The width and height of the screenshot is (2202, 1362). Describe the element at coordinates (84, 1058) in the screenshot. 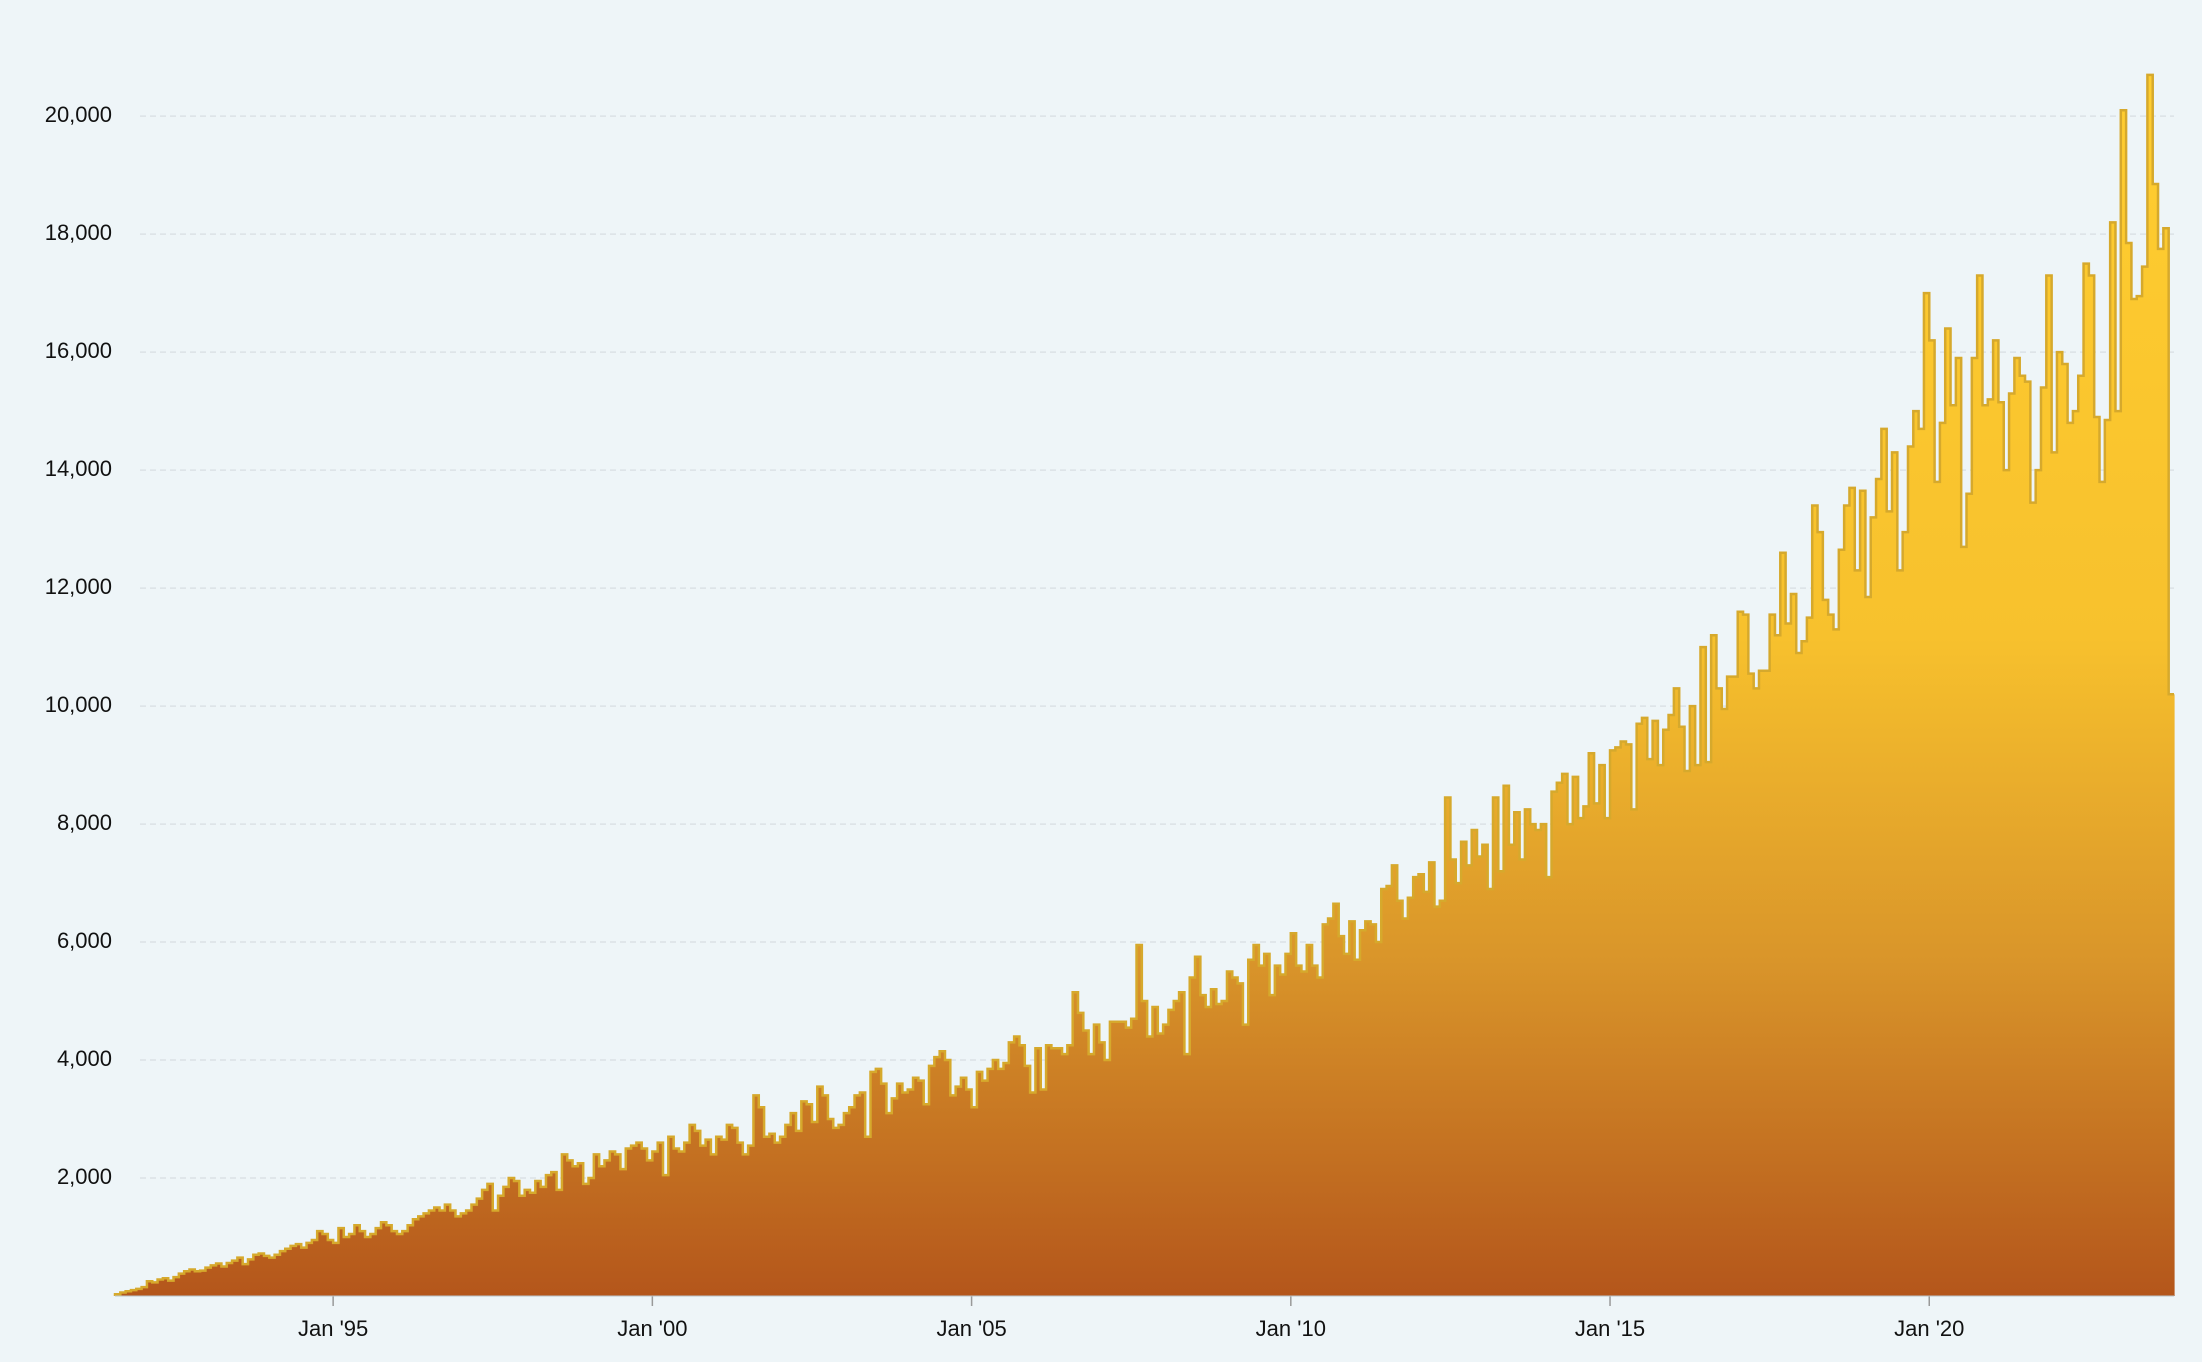

I see `y-tick-label: 4,000` at that location.